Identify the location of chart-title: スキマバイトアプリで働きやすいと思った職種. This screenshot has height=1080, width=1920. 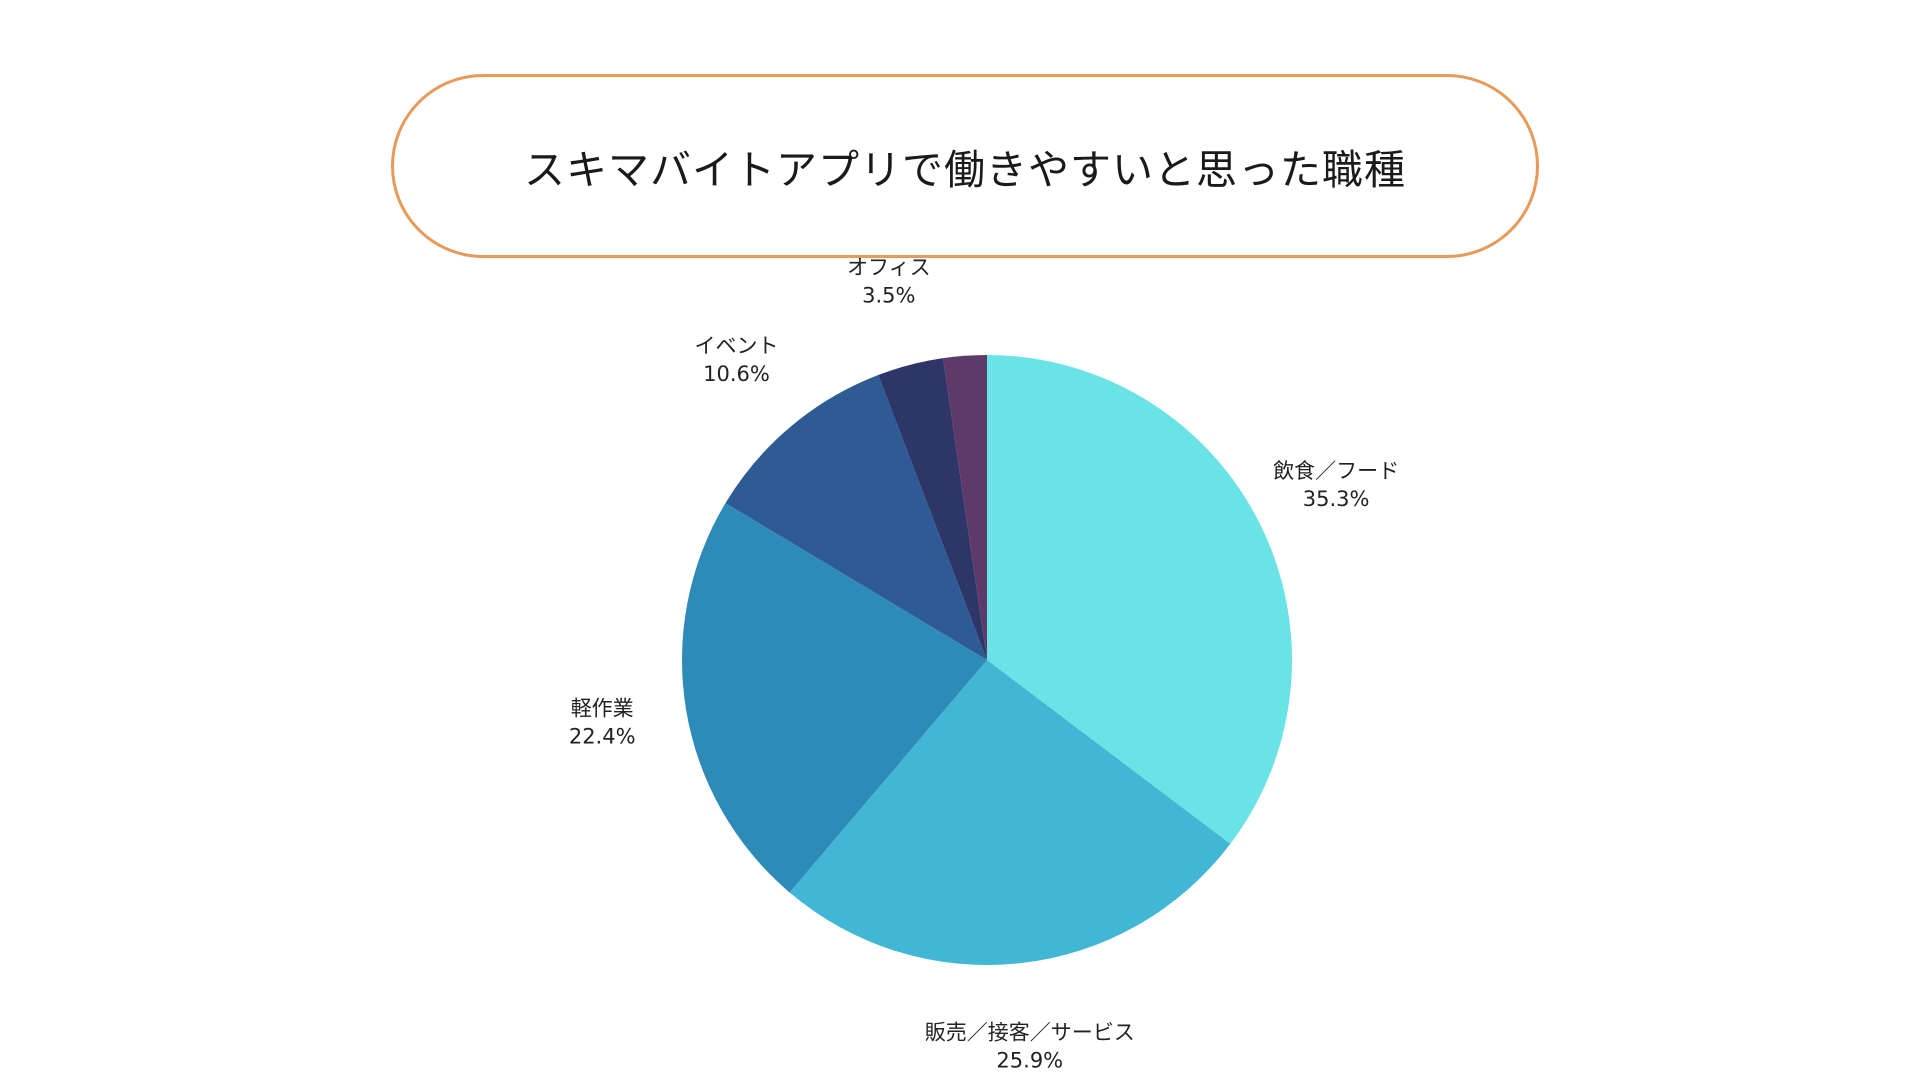
(965, 170).